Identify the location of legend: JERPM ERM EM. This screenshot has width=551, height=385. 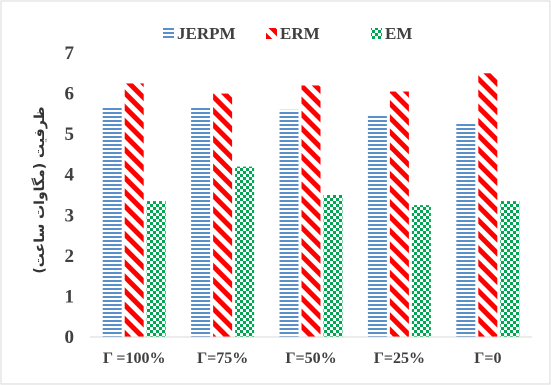
(287, 33).